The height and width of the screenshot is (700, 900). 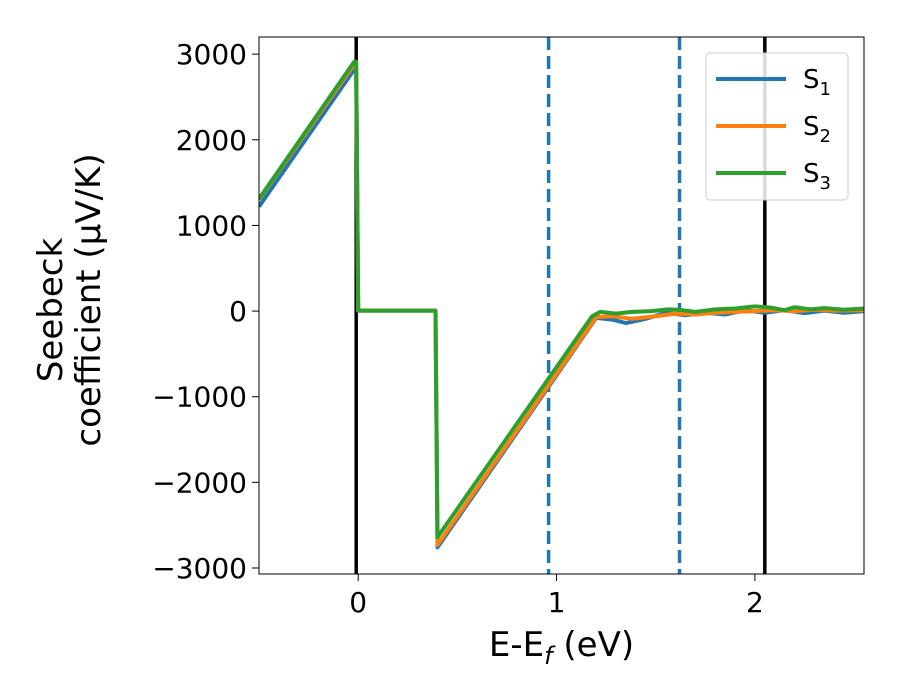 I want to click on y-tick-label: 1000, so click(x=211, y=225).